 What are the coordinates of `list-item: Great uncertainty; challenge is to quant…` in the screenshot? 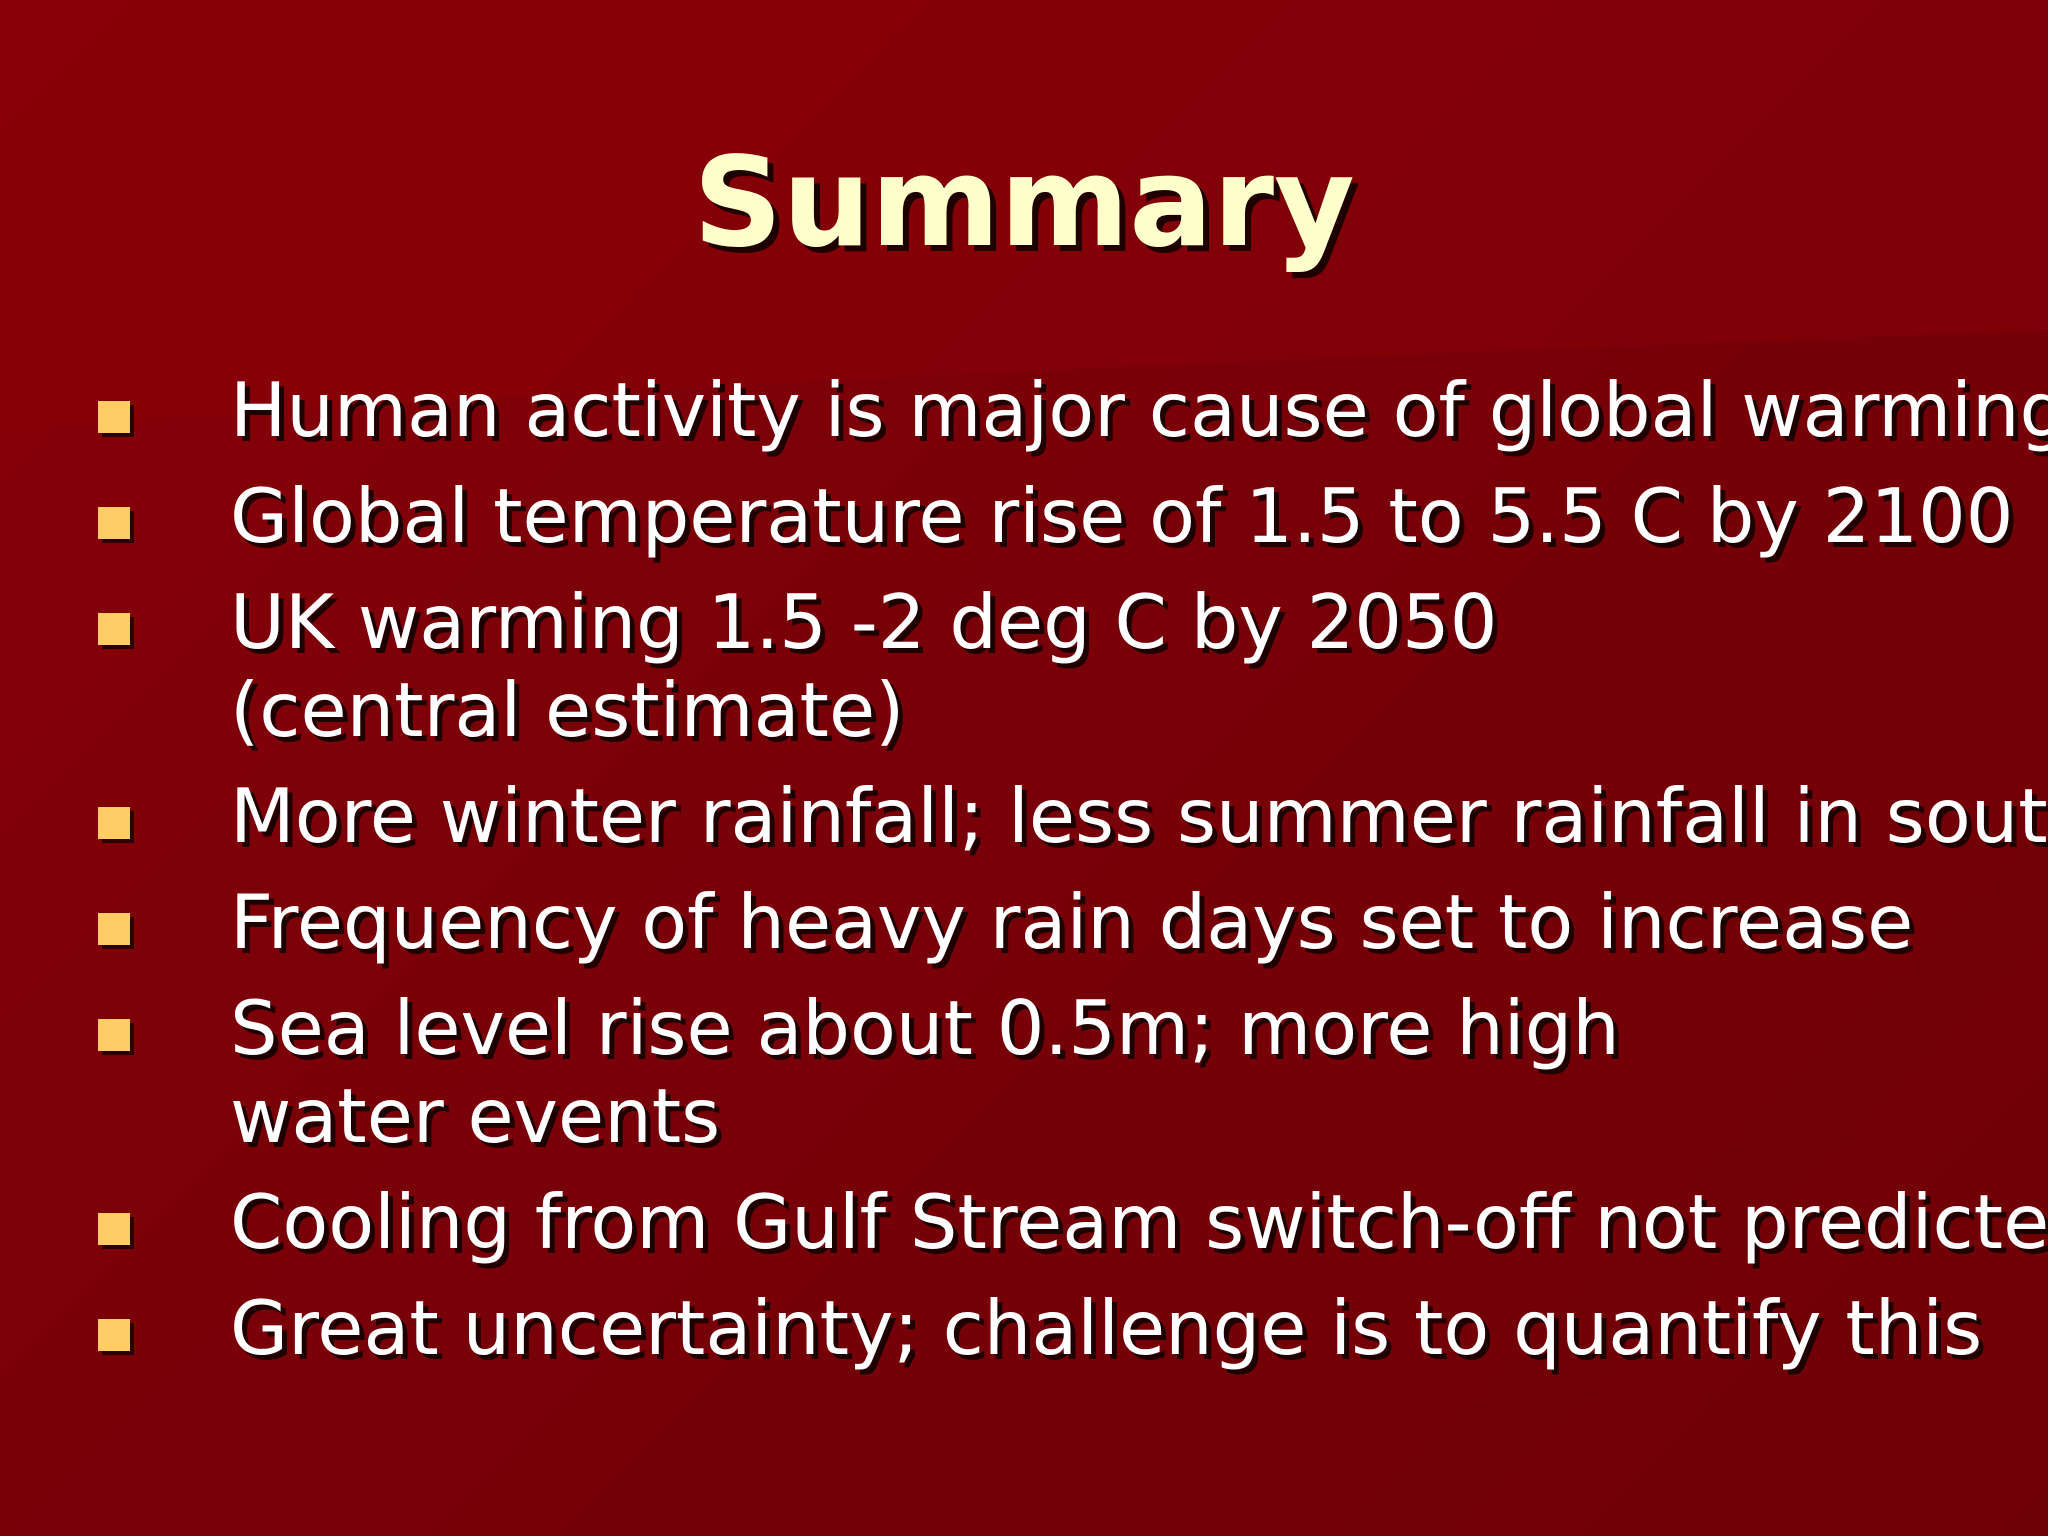 It's located at (1024, 1328).